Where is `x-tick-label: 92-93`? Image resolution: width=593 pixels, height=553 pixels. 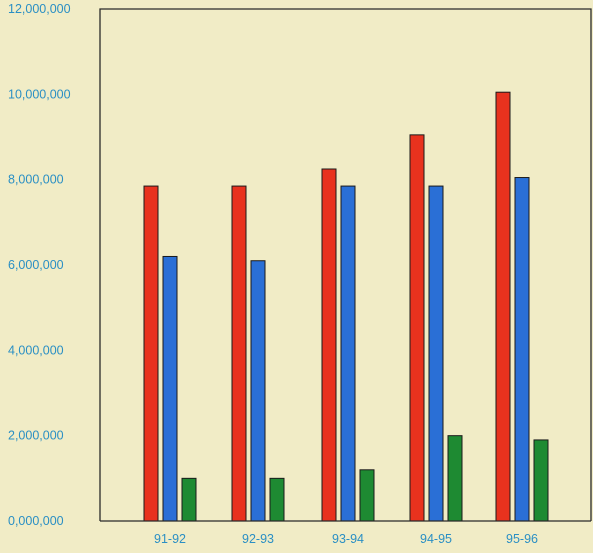 x-tick-label: 92-93 is located at coordinates (258, 539).